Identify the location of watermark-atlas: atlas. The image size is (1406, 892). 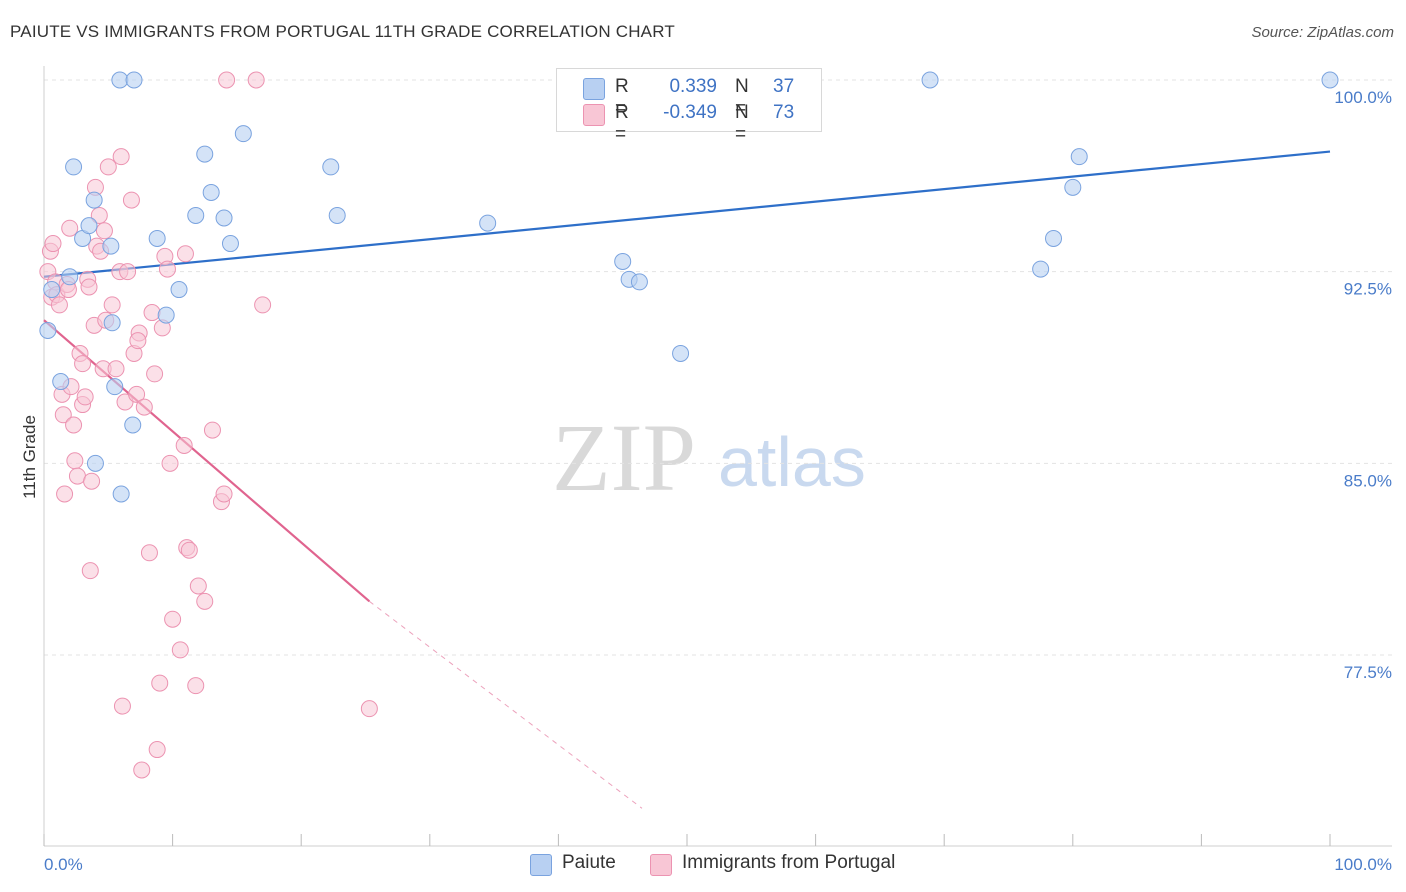
(792, 462).